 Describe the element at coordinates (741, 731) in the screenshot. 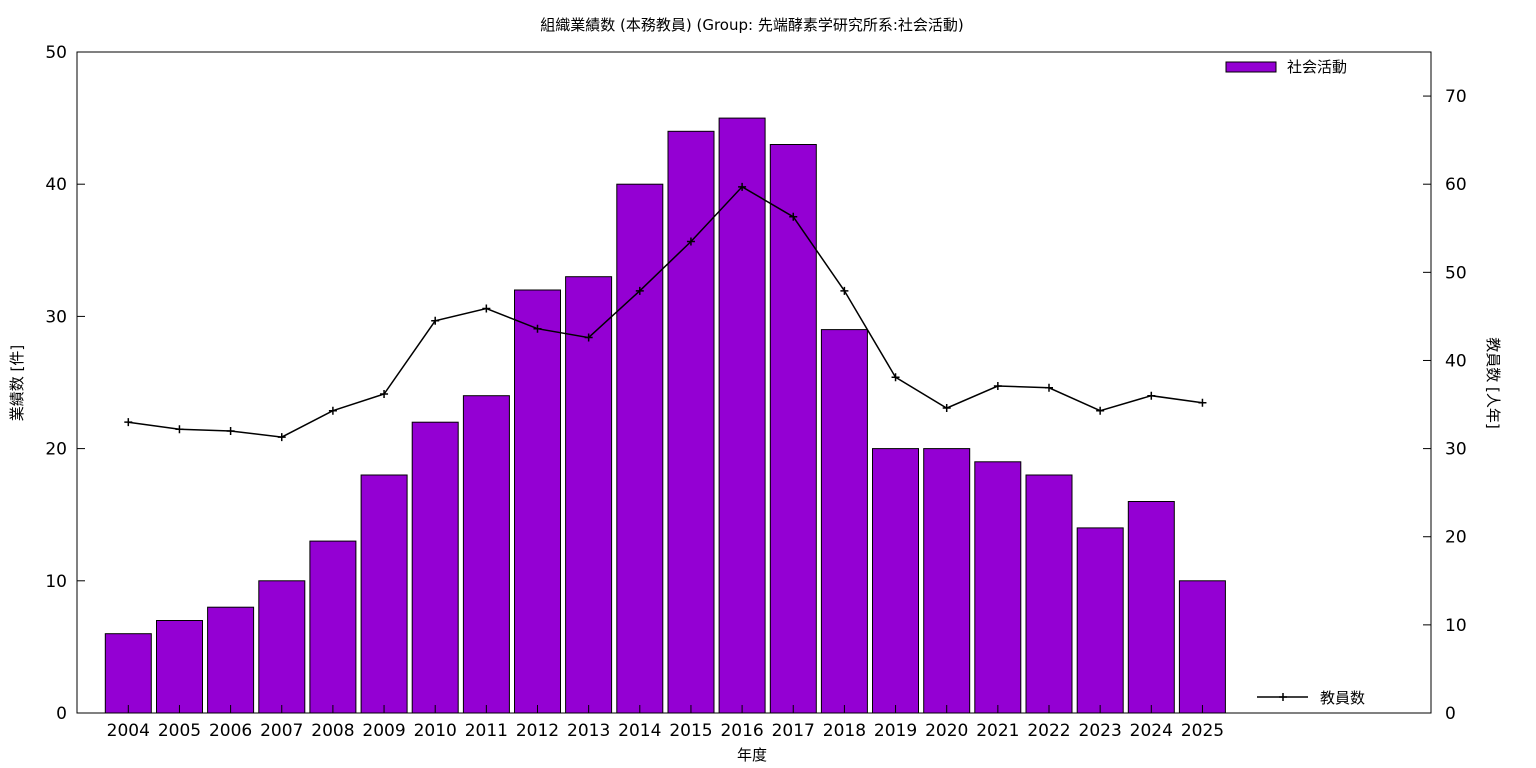

I see `x-tick-label: 2016` at that location.